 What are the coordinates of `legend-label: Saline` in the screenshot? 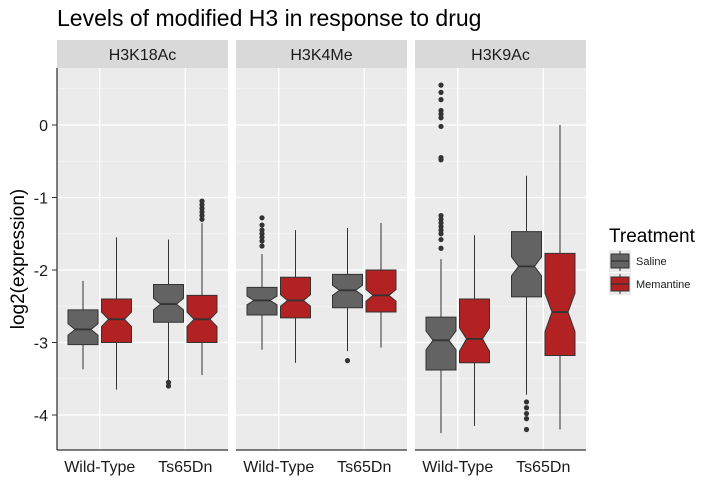 It's located at (651, 262).